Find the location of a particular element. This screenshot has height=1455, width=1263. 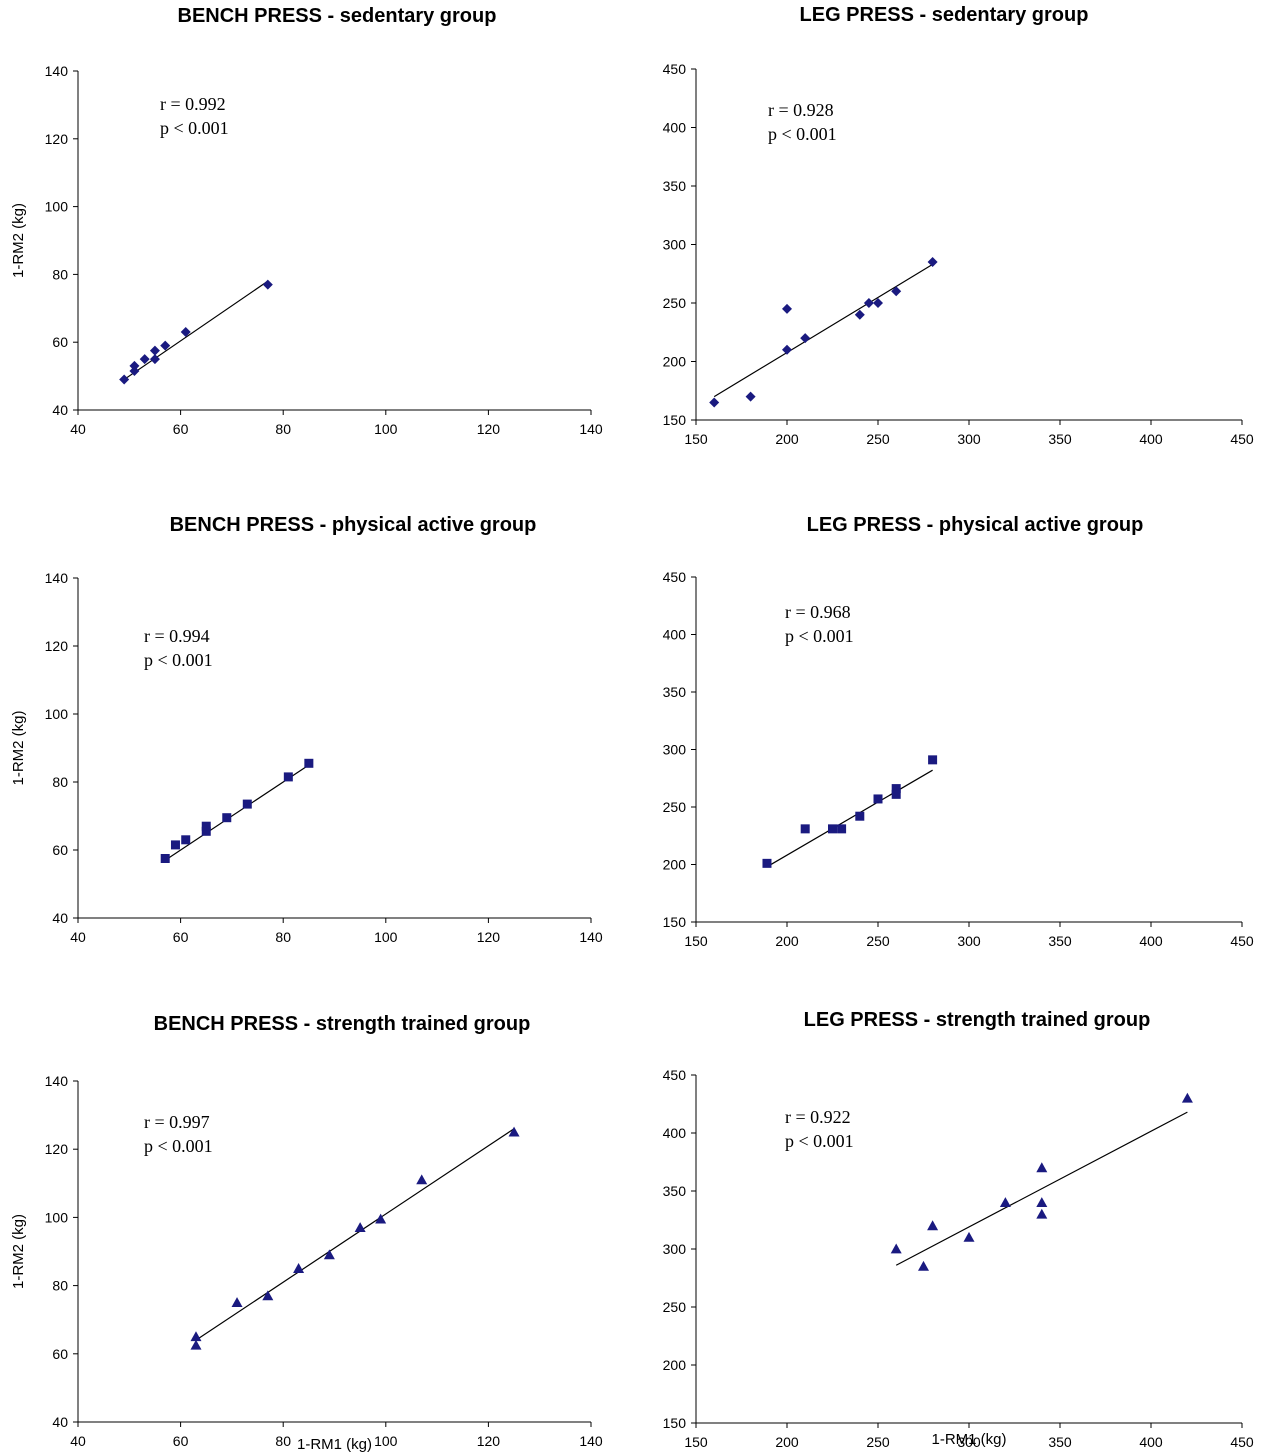

chart-title: LEG PRESS - strength trained group is located at coordinates (977, 1020).